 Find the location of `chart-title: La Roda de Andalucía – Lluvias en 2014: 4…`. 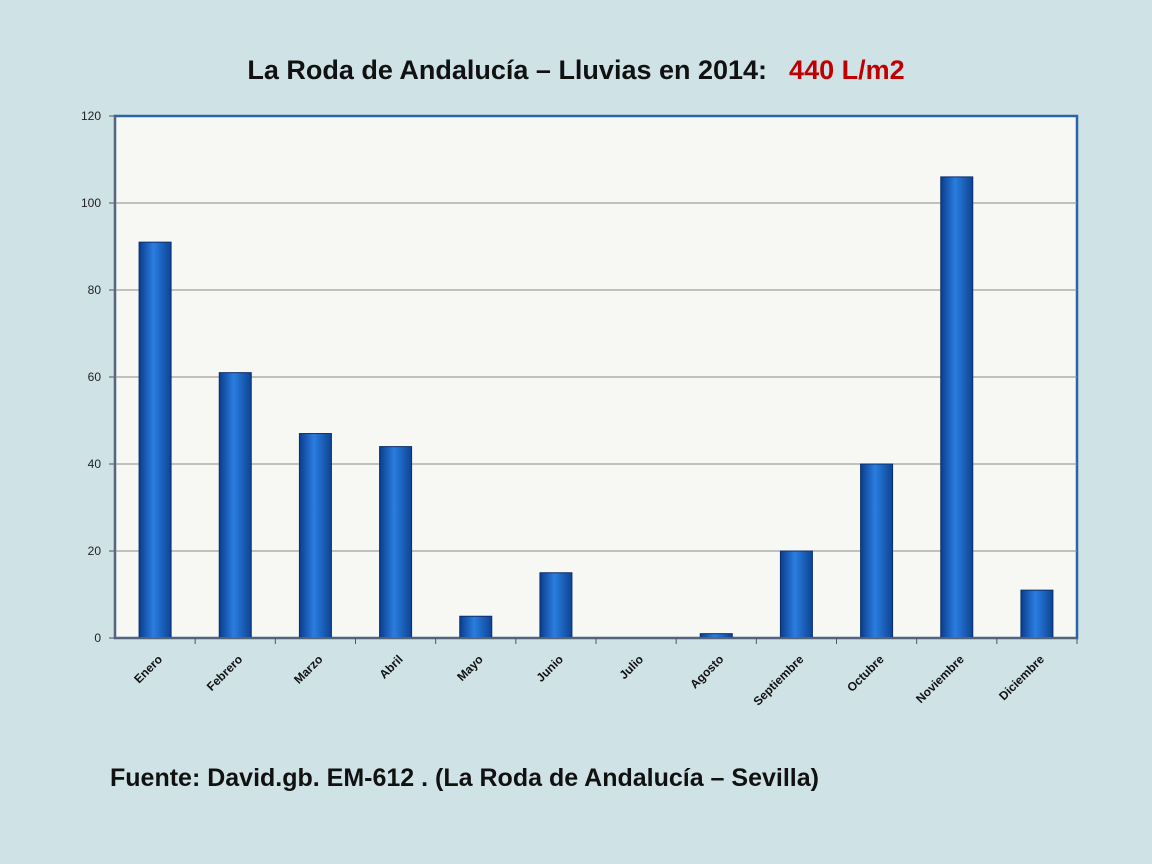

chart-title: La Roda de Andalucía – Lluvias en 2014: 4… is located at coordinates (576, 70).